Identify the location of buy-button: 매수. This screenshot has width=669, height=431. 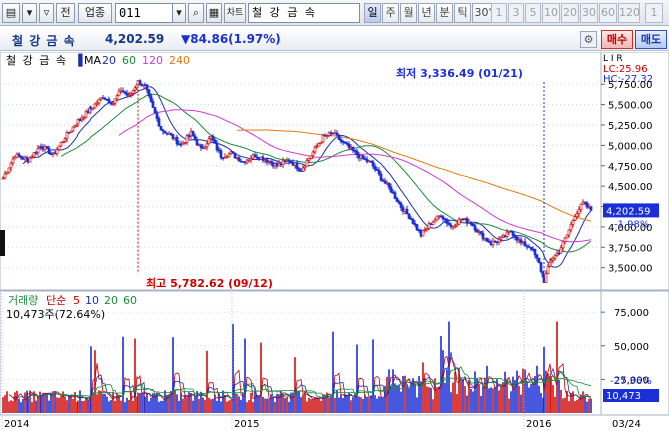
(617, 39).